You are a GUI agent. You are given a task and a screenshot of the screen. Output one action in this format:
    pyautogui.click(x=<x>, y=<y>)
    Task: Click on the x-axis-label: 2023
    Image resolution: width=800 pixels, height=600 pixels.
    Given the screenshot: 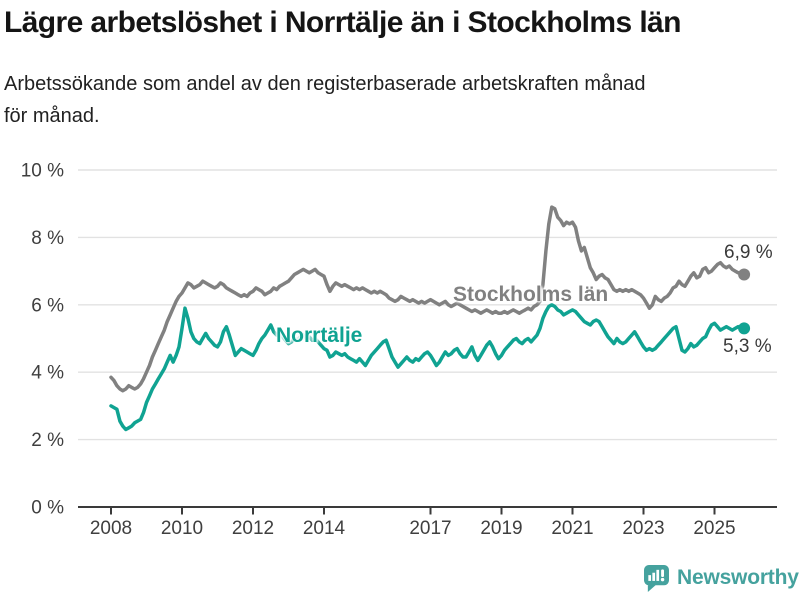 What is the action you would take?
    pyautogui.click(x=643, y=528)
    